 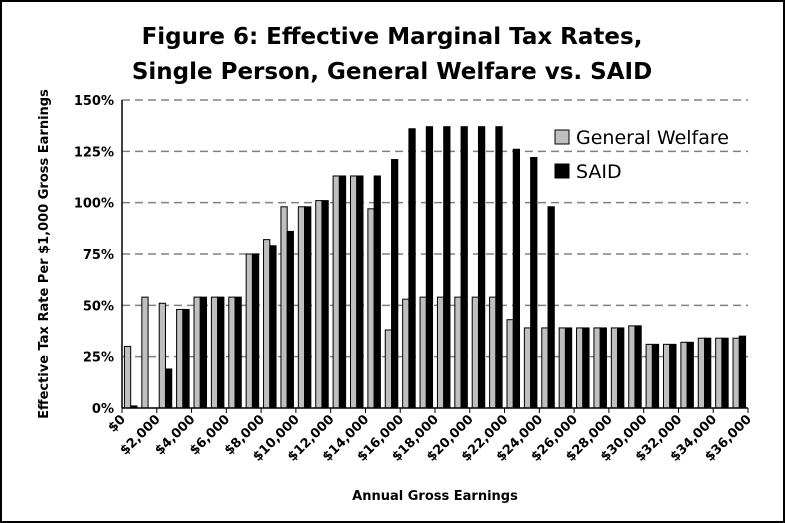 What do you see at coordinates (392, 37) in the screenshot?
I see `chart-title: Figure 6: Effective Marginal Tax Rates,` at bounding box center [392, 37].